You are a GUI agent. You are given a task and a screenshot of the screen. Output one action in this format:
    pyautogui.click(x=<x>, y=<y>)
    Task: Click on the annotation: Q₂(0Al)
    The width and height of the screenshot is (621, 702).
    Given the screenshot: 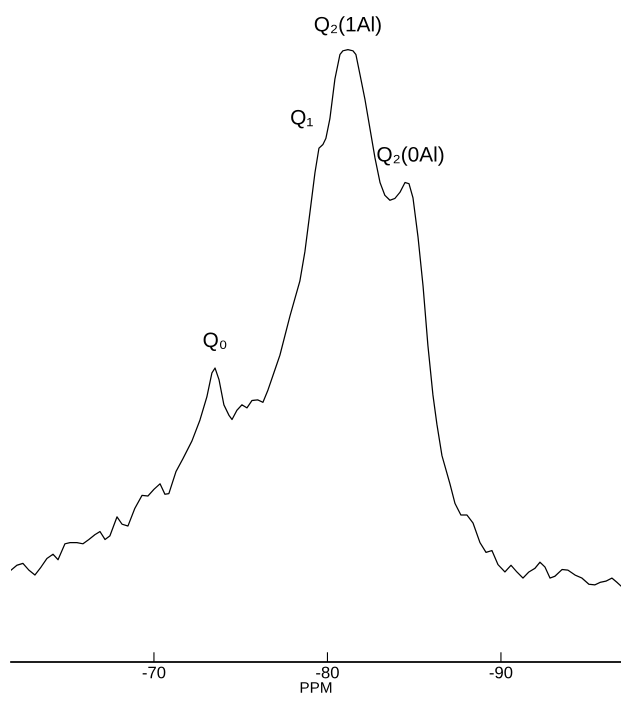 What is the action you would take?
    pyautogui.click(x=410, y=156)
    